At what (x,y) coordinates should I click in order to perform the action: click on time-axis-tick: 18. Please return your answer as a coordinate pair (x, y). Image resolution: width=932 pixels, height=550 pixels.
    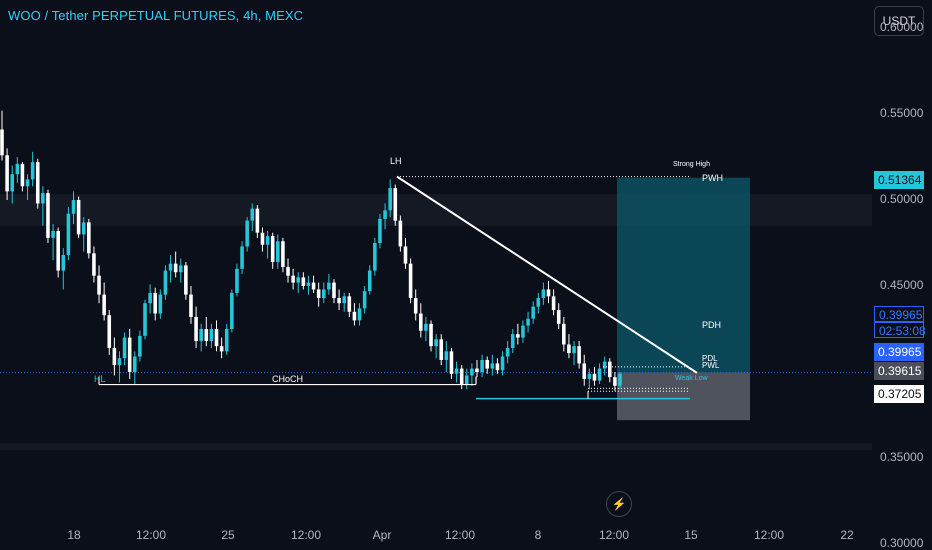
    Looking at the image, I should click on (74, 535).